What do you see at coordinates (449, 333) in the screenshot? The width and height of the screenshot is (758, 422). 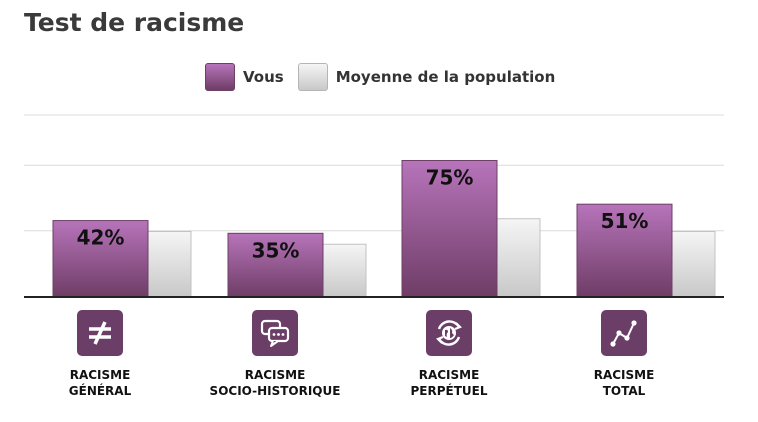 I see `globe-cycle-icon` at bounding box center [449, 333].